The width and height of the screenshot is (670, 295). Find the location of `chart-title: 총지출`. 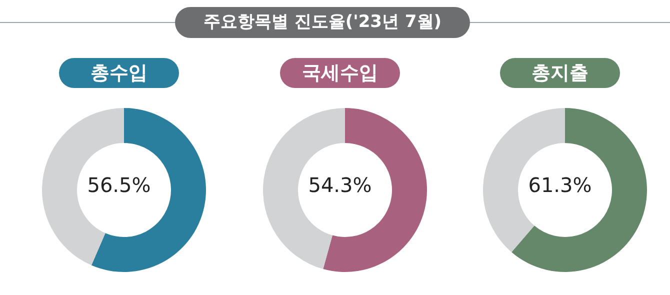

chart-title: 총지출 is located at coordinates (560, 73).